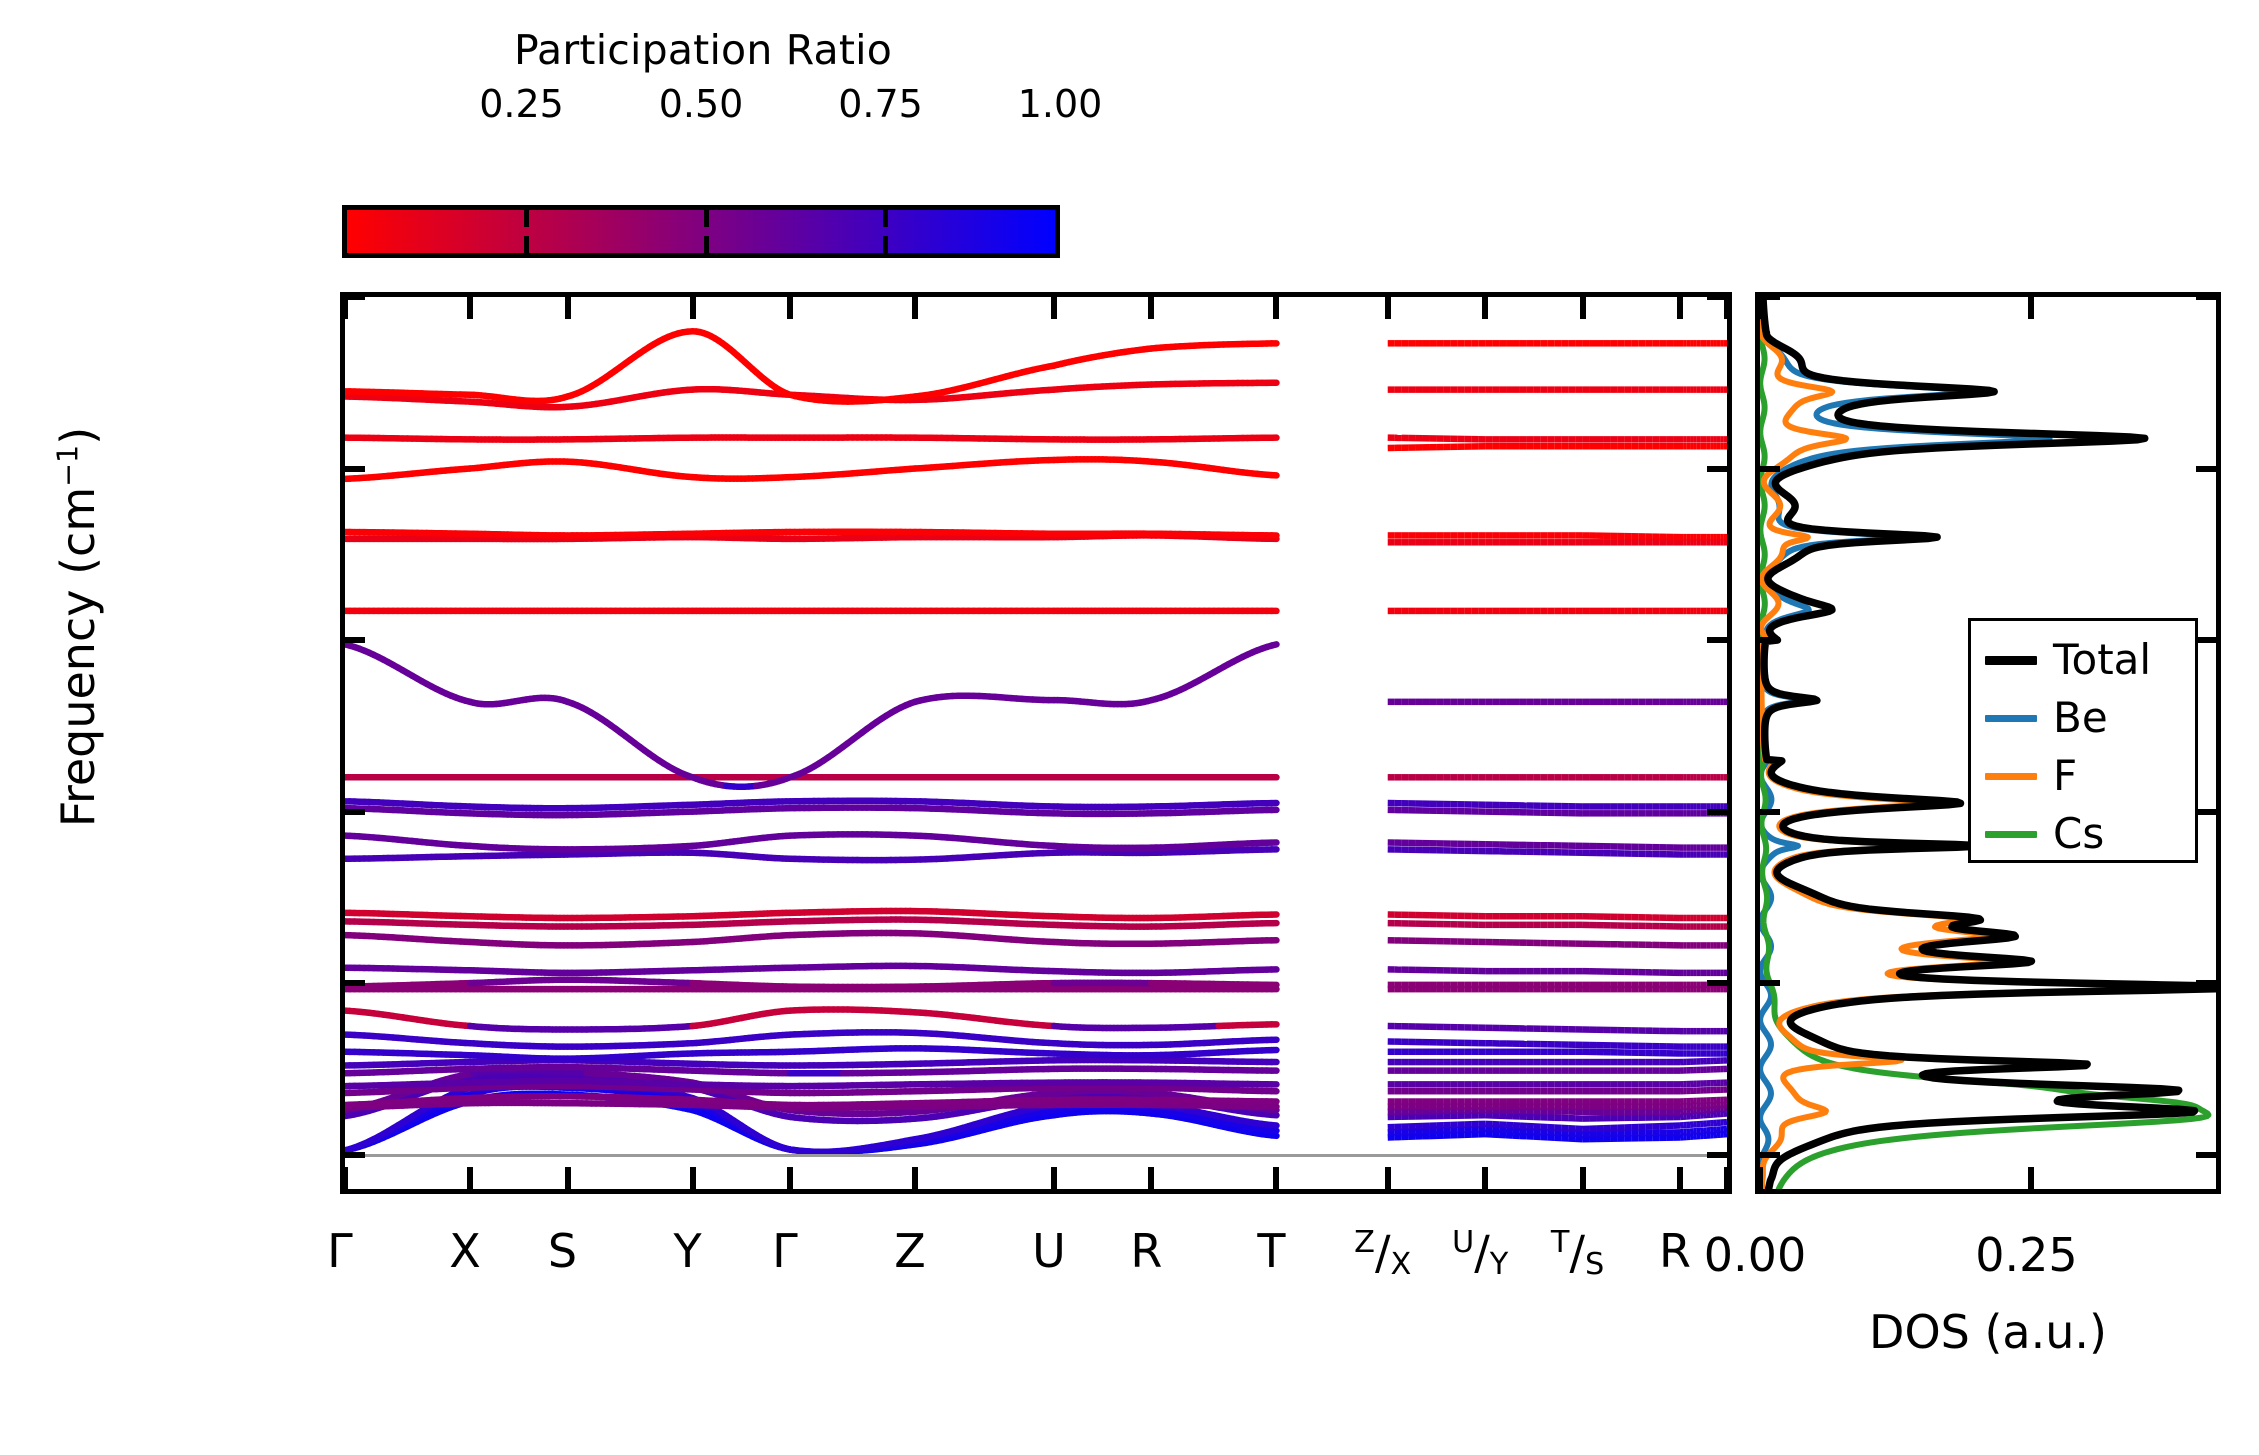  I want to click on colorbar-tick-labels: 0.25 0.50 0.75 1.00, so click(722, 105).